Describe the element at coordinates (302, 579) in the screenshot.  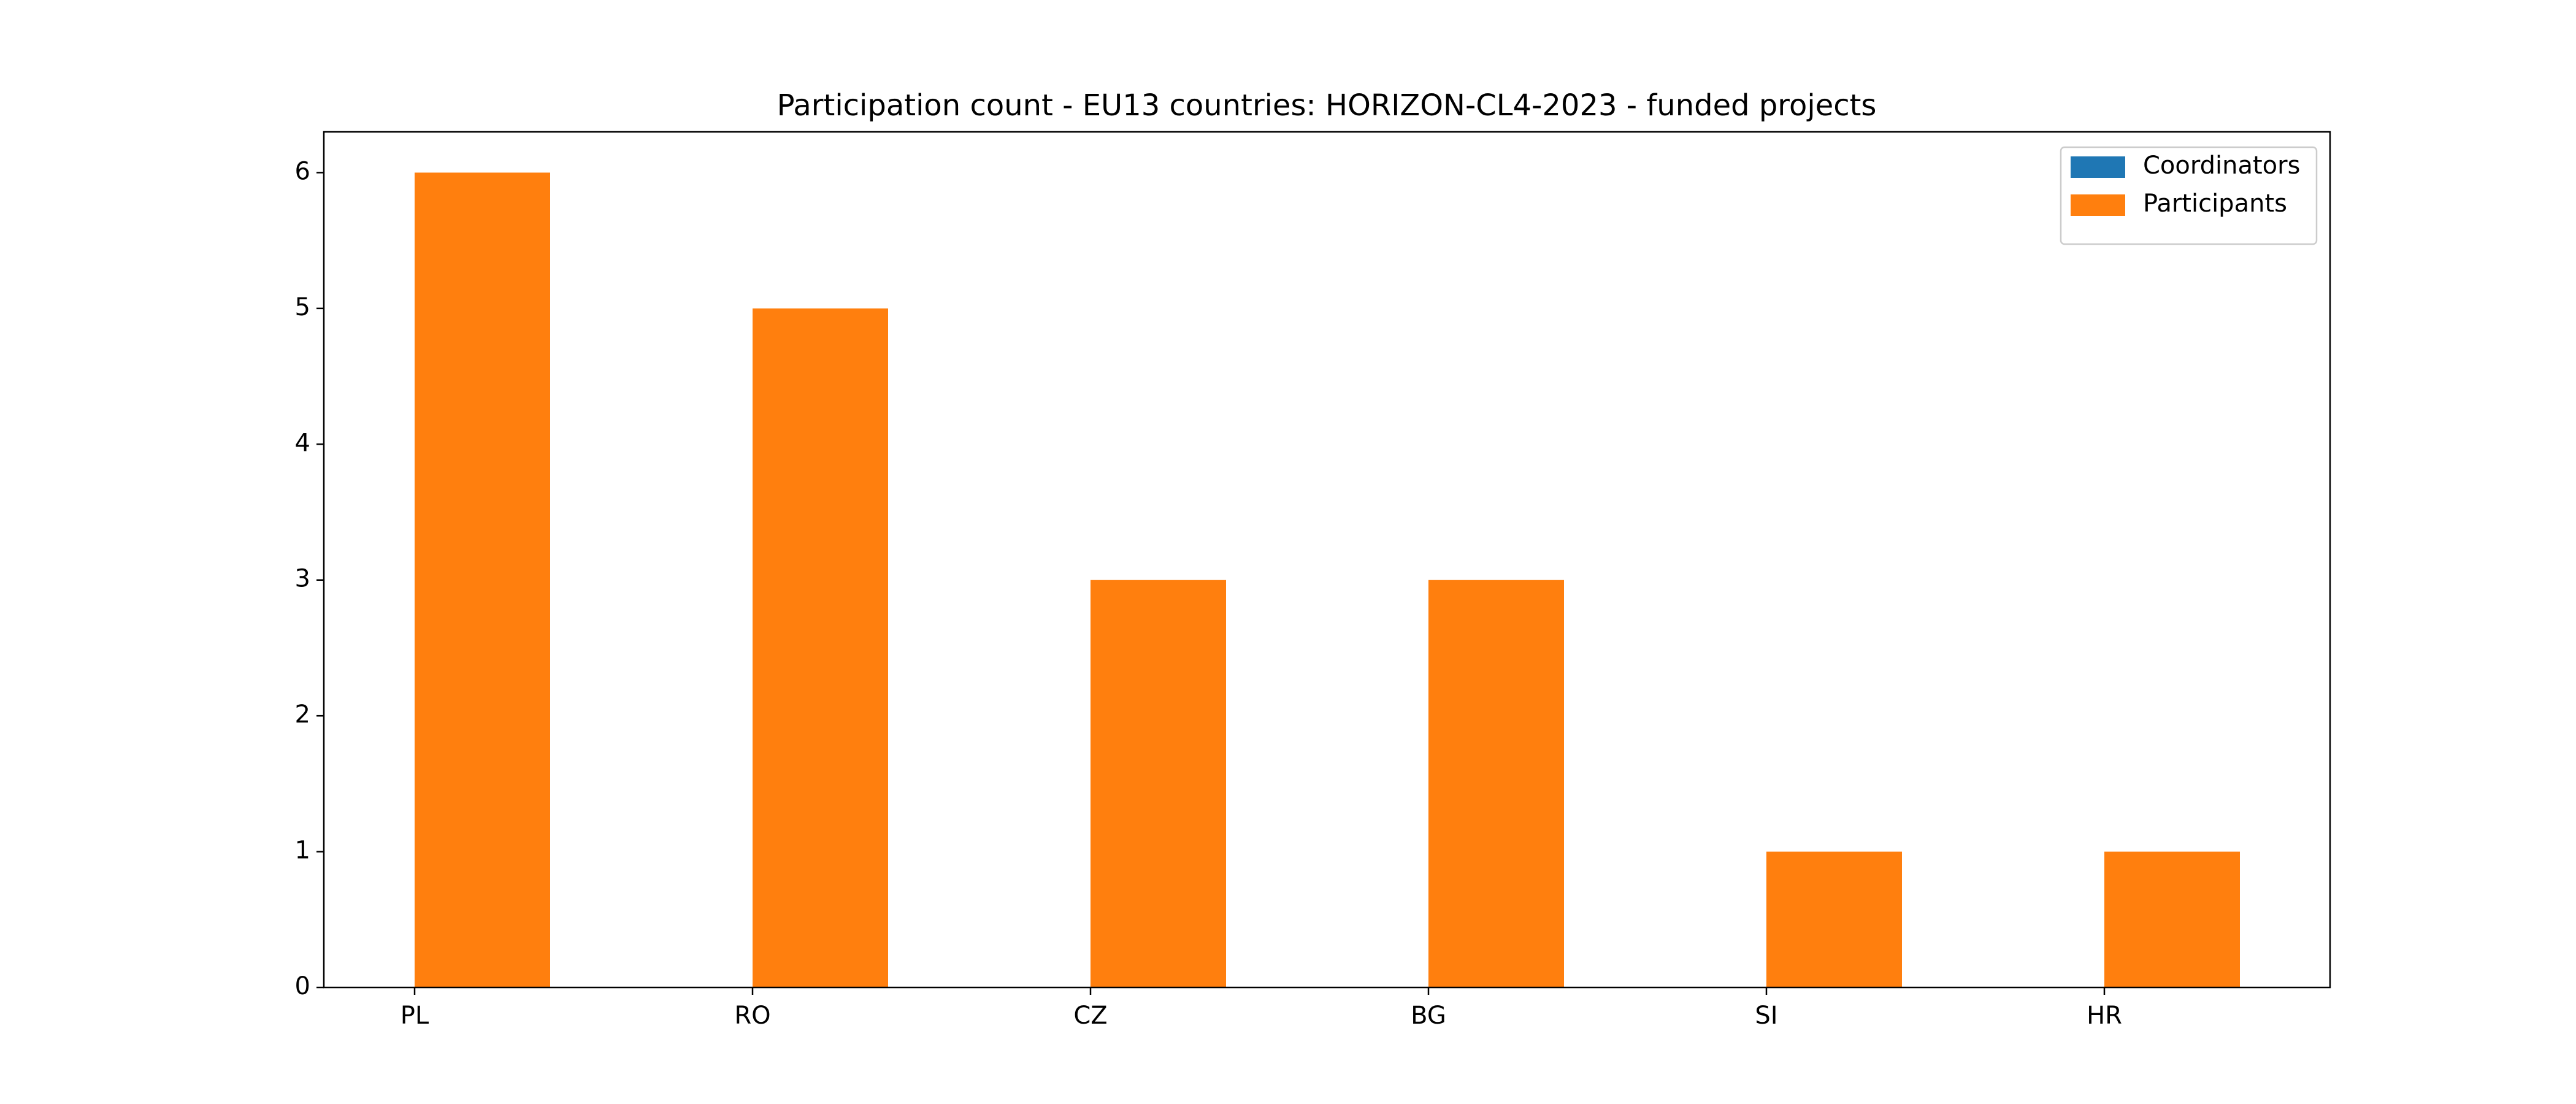
I see `y-tick-label: 3` at that location.